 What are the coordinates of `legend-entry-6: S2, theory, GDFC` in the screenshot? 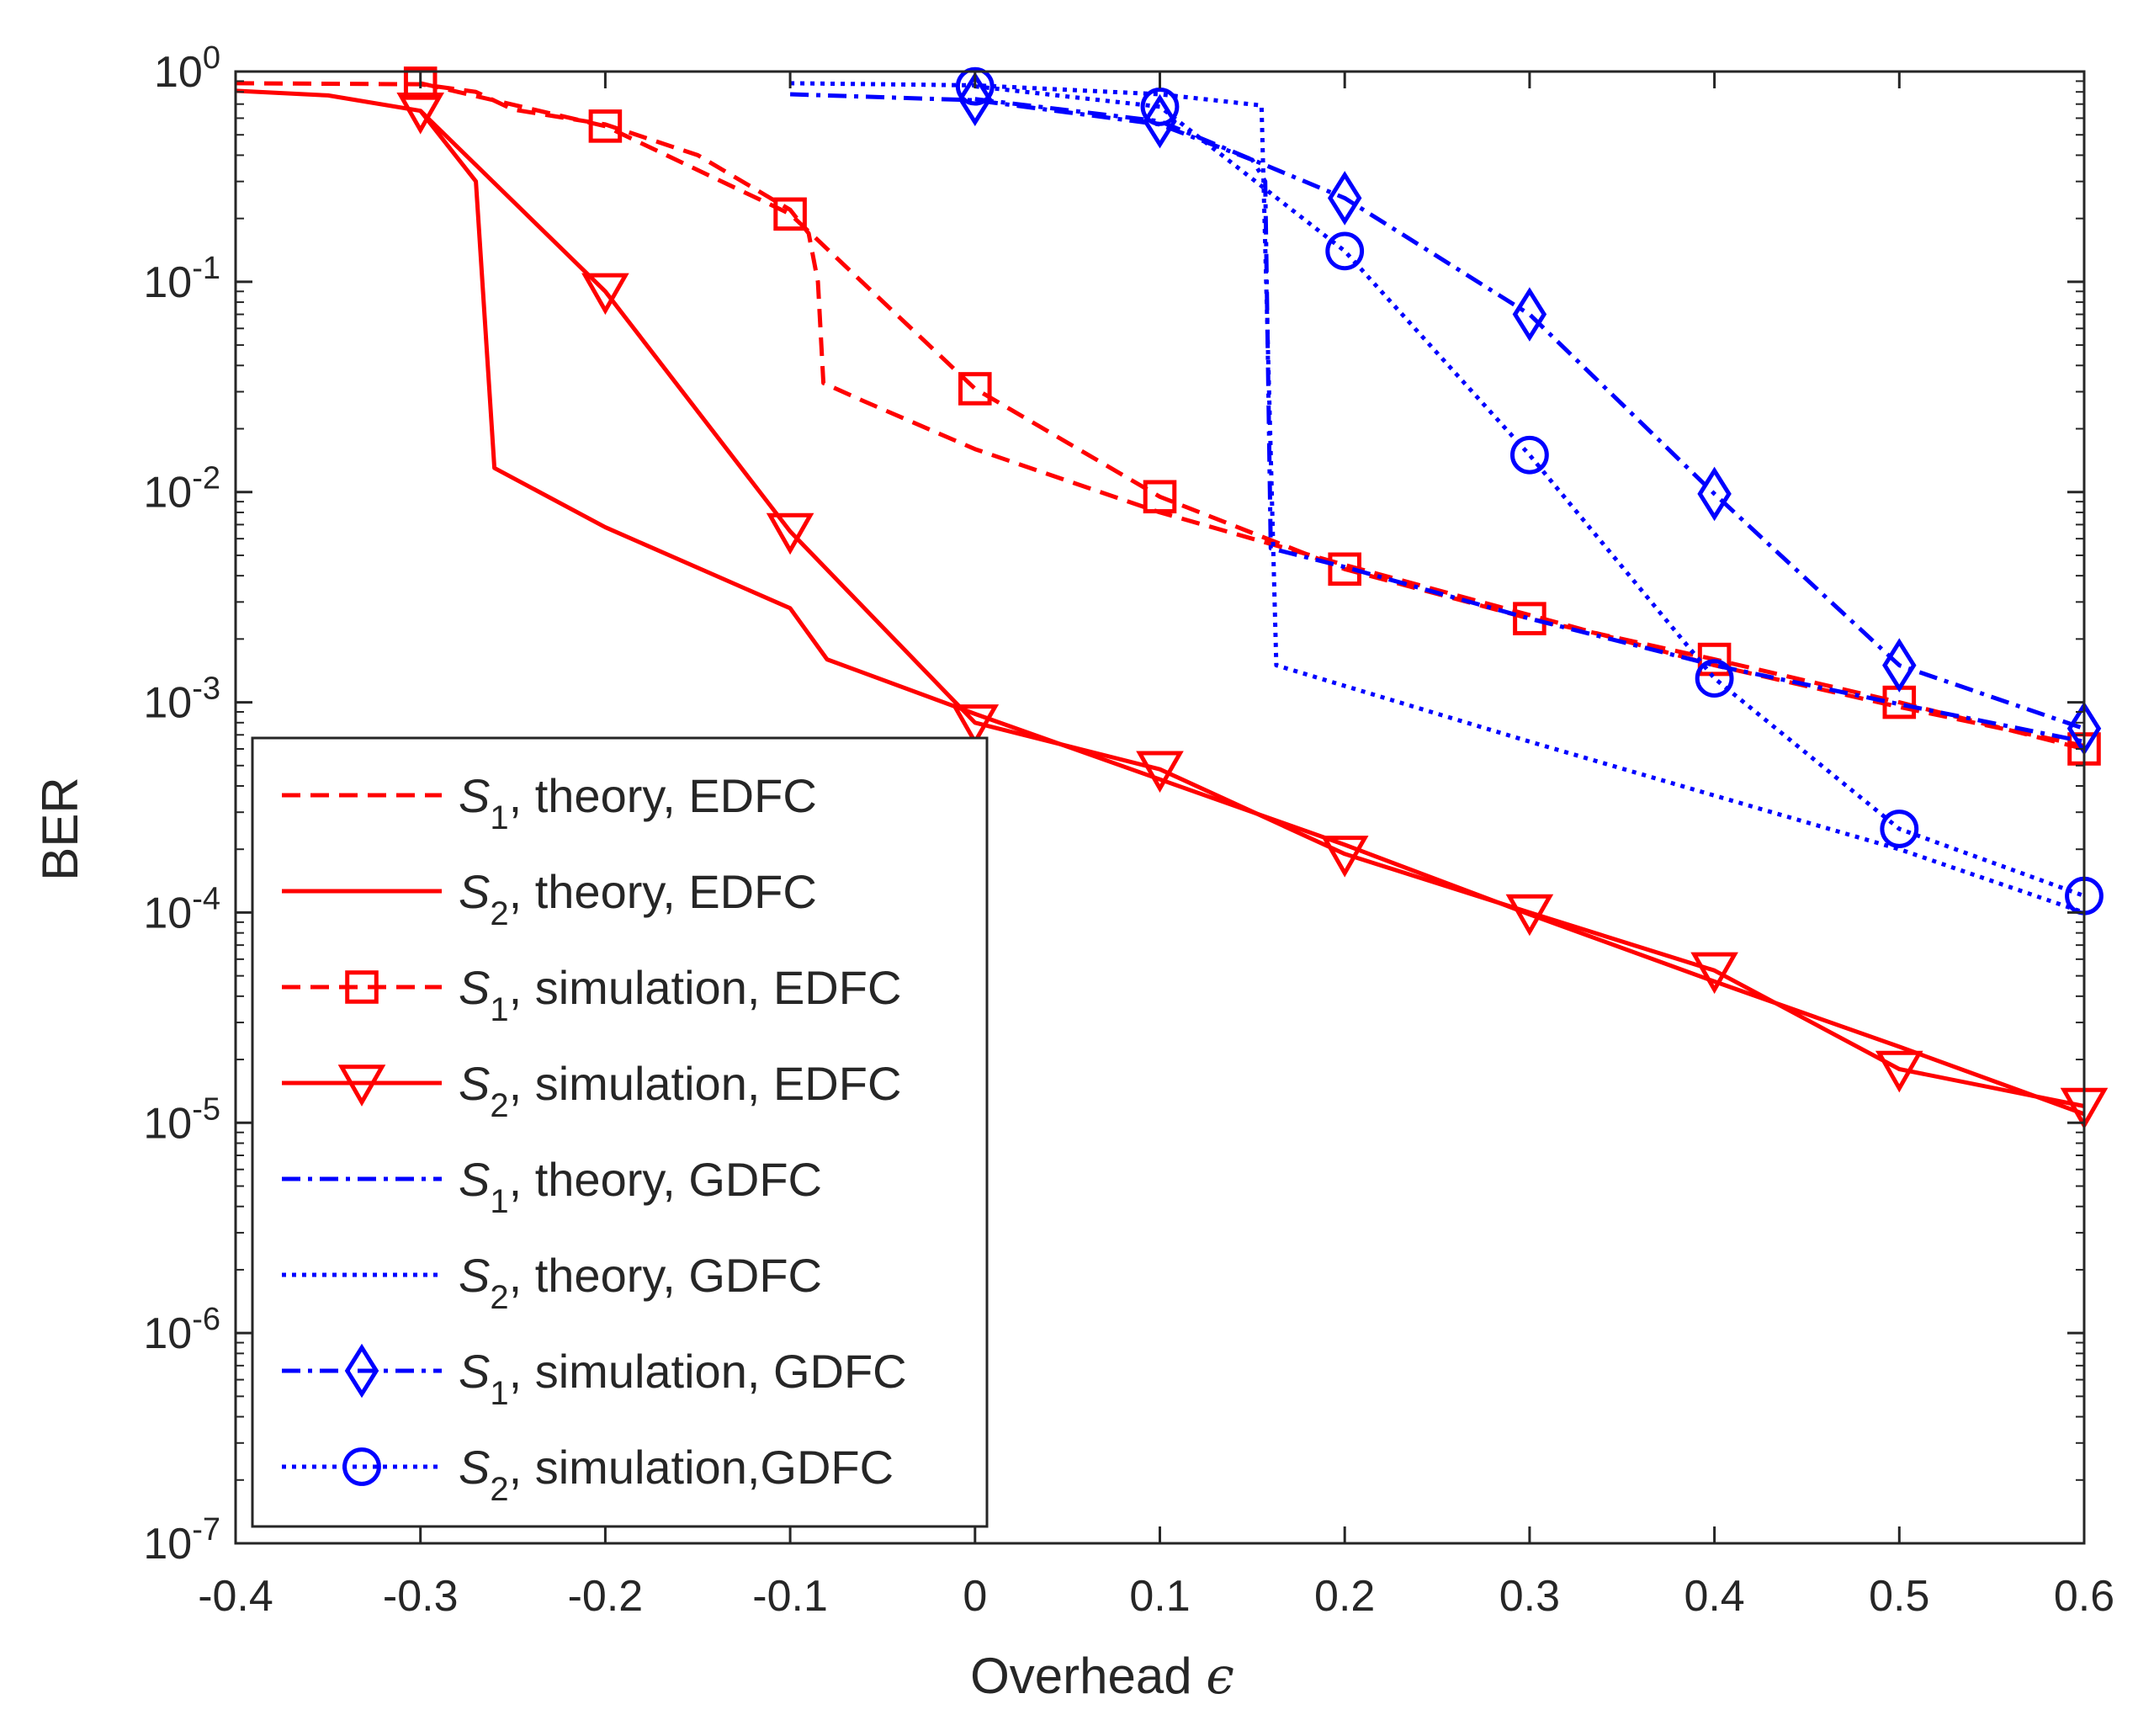 It's located at (552, 1282).